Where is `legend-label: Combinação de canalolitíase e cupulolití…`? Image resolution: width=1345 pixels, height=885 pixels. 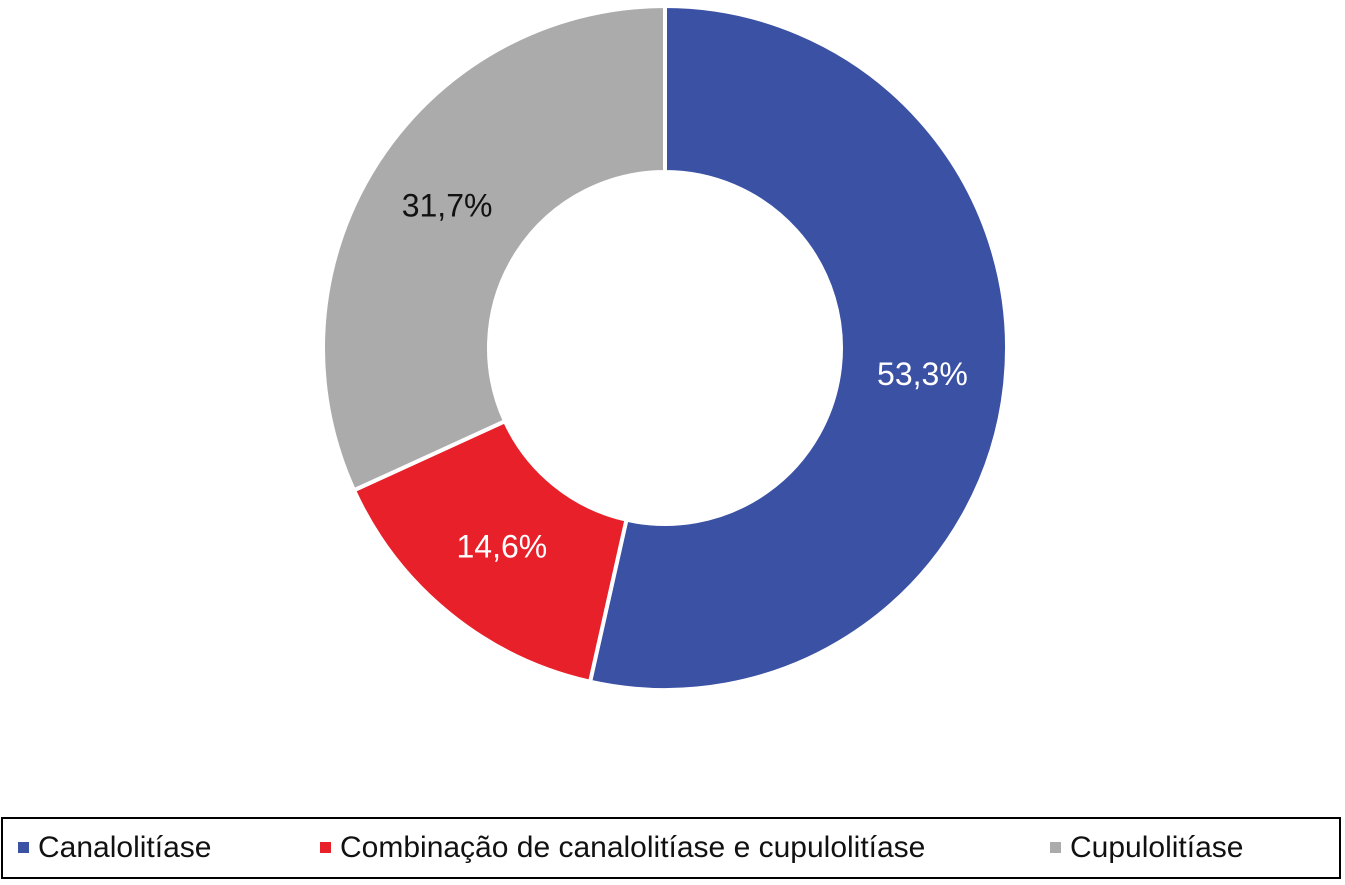 legend-label: Combinação de canalolitíase e cupulolití… is located at coordinates (632, 847).